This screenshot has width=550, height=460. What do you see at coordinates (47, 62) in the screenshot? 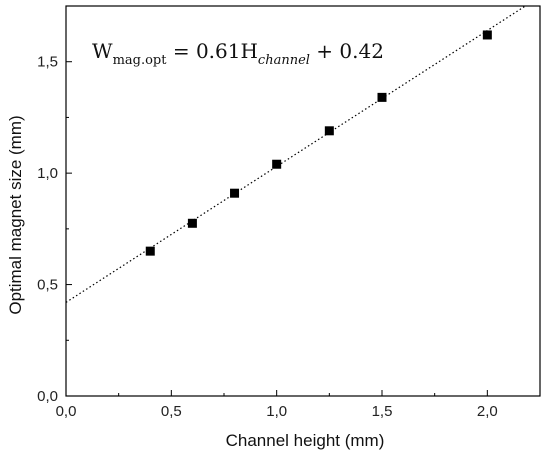
I see `y-tick-label: 1,5` at bounding box center [47, 62].